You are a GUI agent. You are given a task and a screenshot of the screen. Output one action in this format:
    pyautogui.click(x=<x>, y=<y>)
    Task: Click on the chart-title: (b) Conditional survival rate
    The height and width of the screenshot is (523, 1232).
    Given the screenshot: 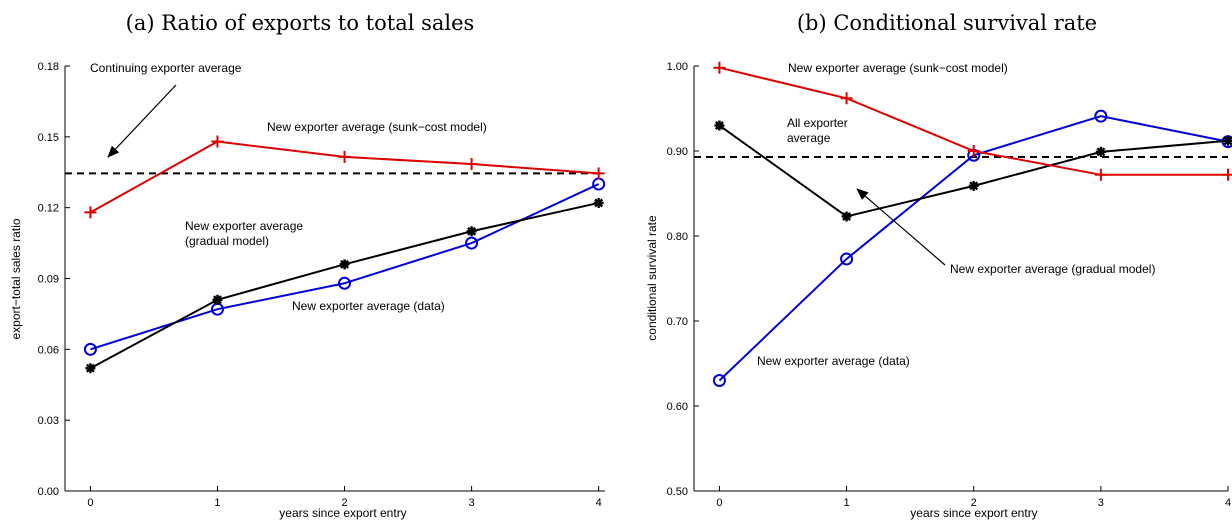 What is the action you would take?
    pyautogui.click(x=947, y=23)
    